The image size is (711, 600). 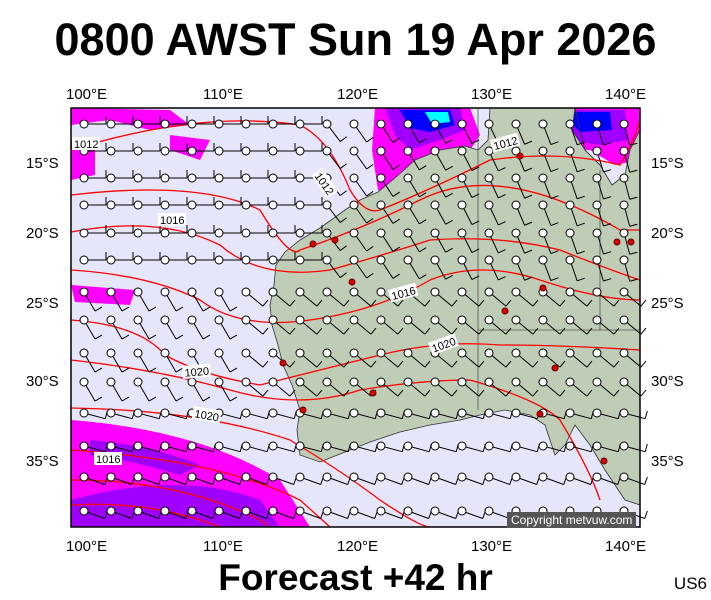 I want to click on lon-label: 100°E, so click(x=87, y=94).